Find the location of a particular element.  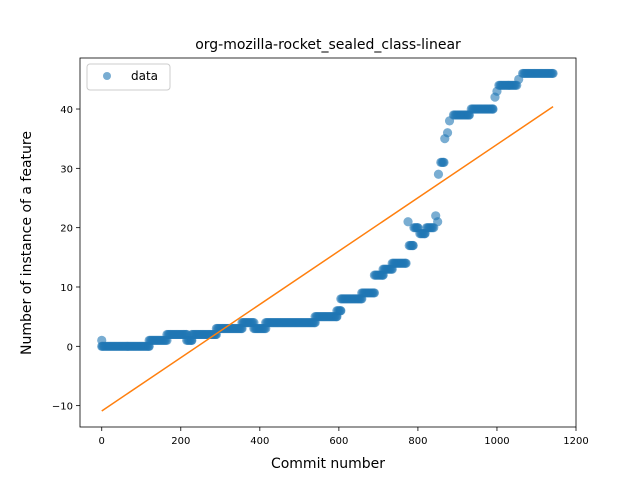

y-tick-label: 30 is located at coordinates (66, 169).